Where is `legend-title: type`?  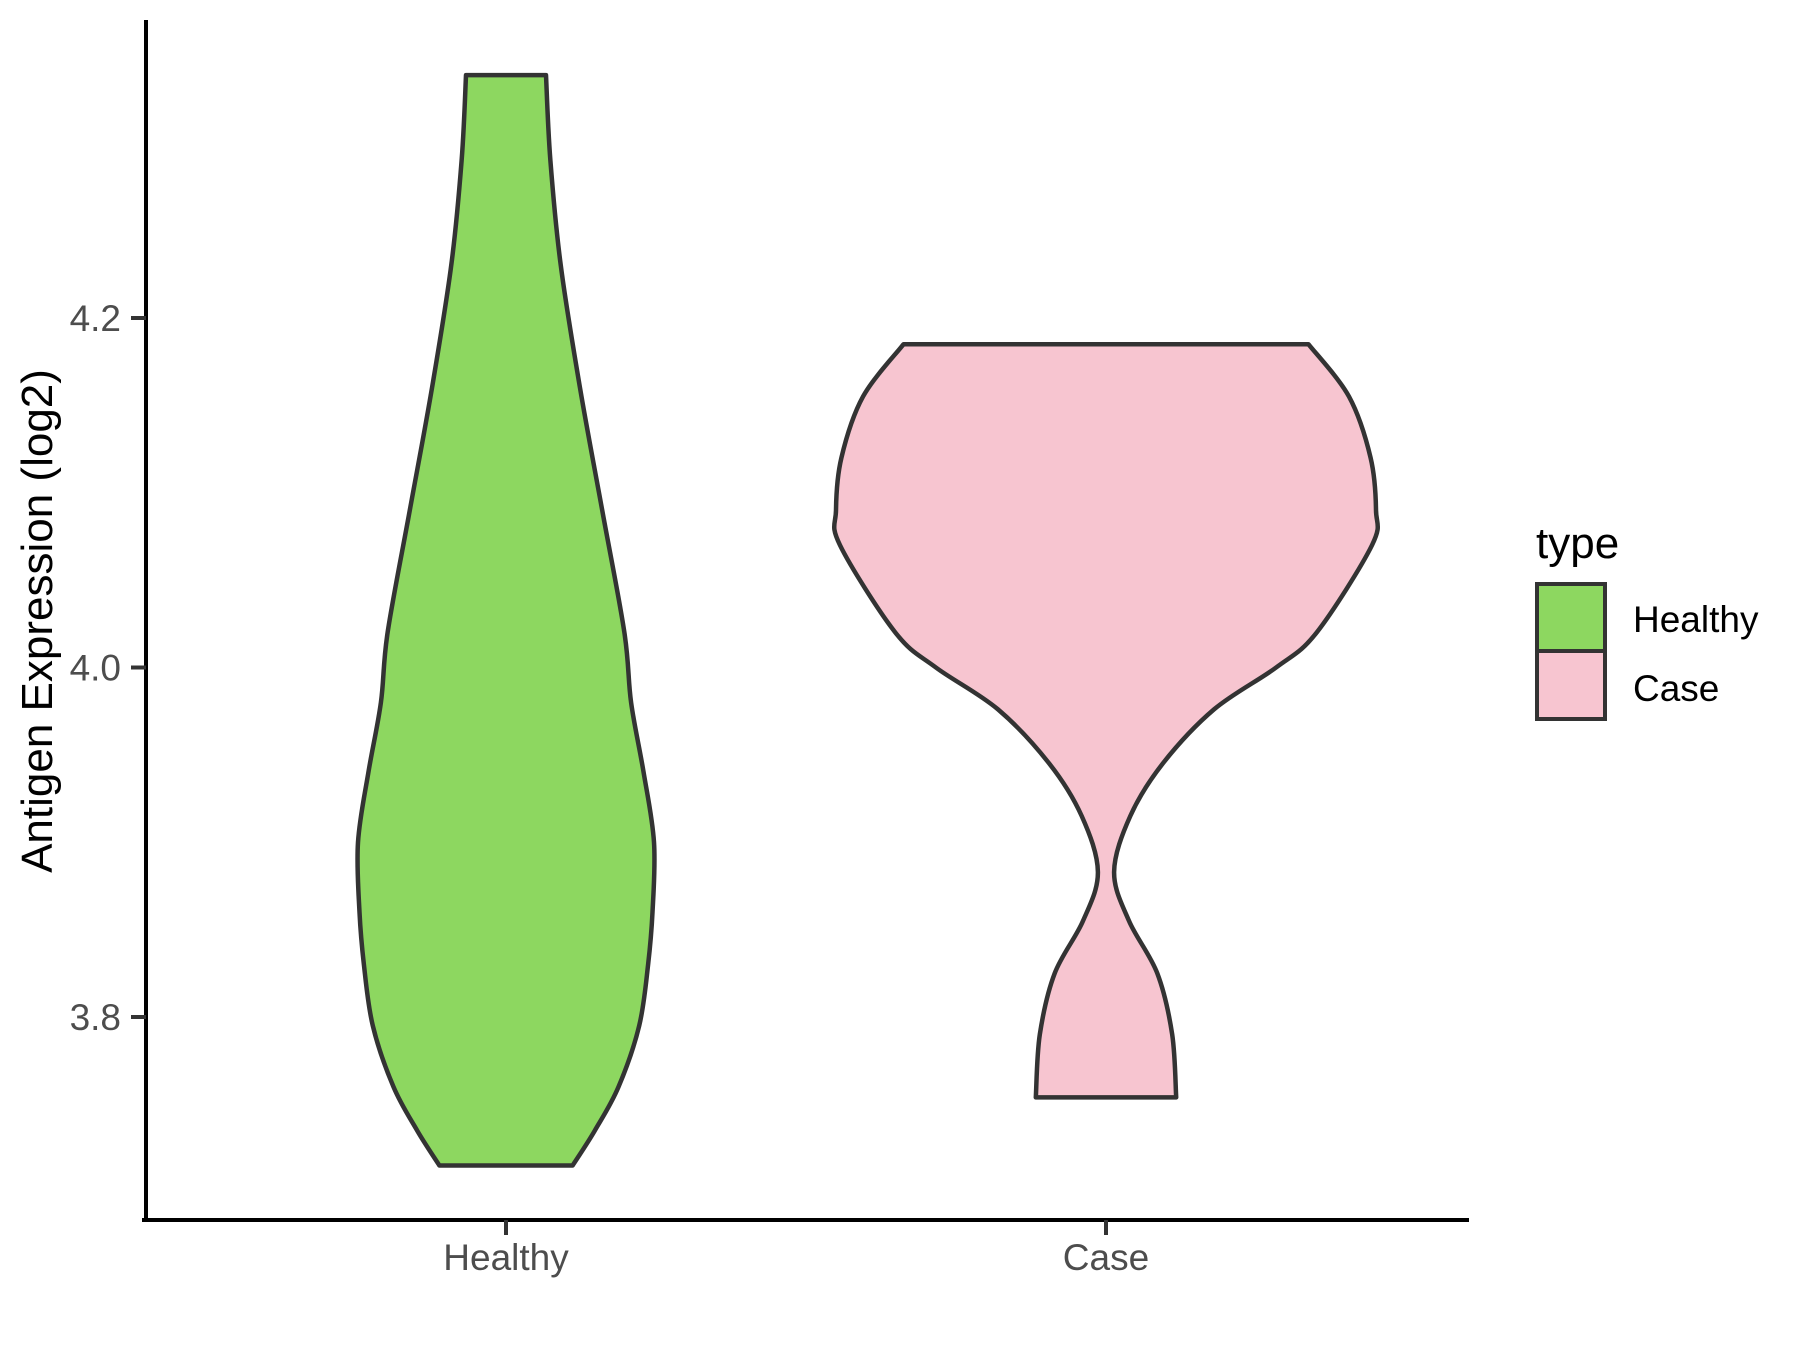 legend-title: type is located at coordinates (1577, 543).